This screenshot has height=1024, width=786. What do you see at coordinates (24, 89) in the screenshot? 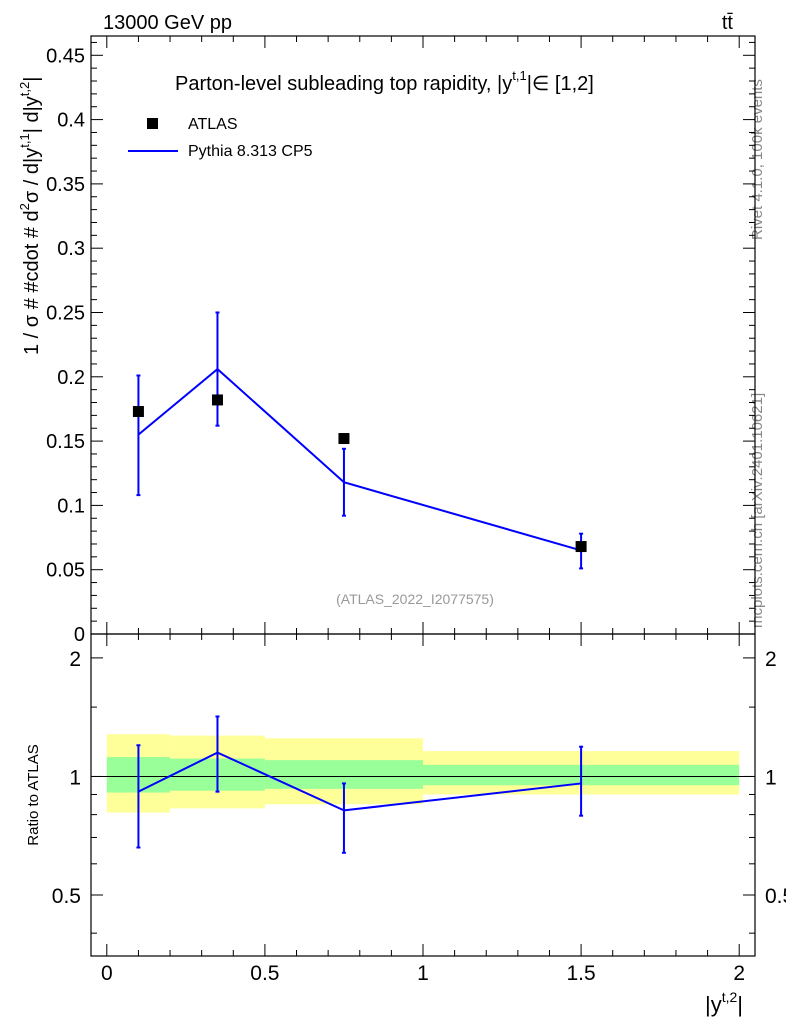
I see `ylabel-sup-t2: t,2` at bounding box center [24, 89].